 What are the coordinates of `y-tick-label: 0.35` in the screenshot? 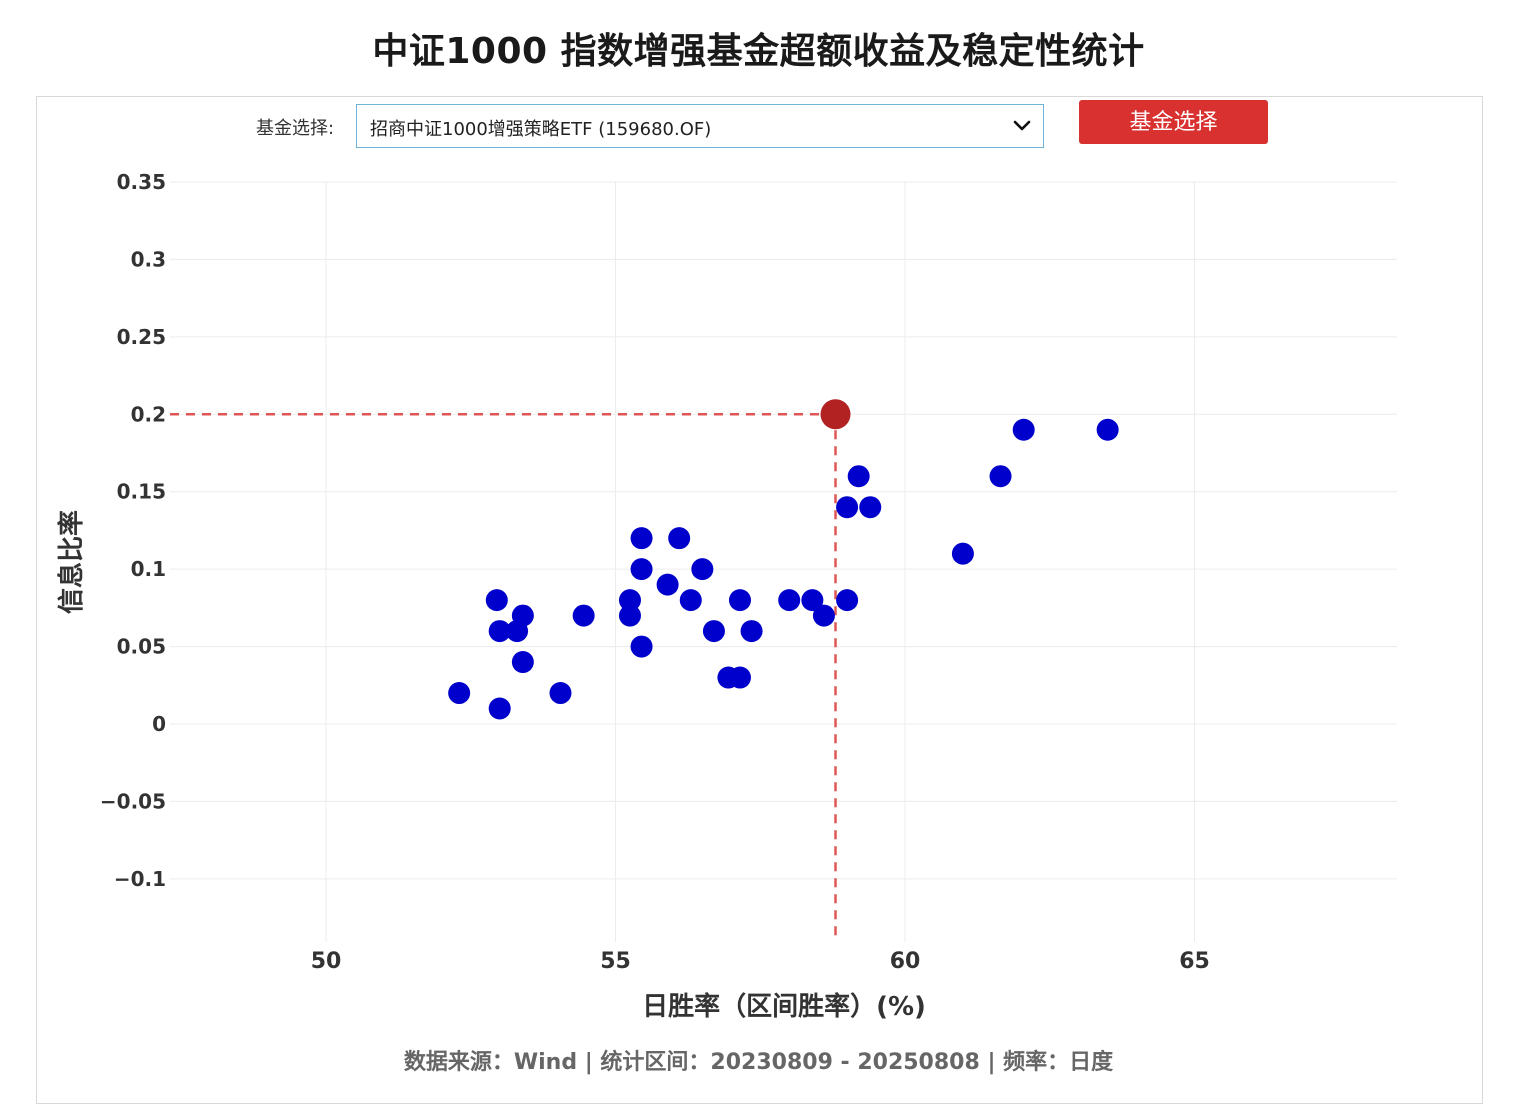 It's located at (141, 182).